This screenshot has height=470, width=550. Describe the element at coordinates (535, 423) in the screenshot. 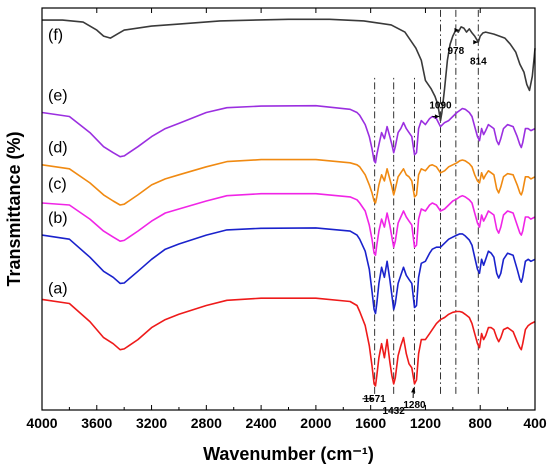

I see `x-tick-label: 400` at that location.